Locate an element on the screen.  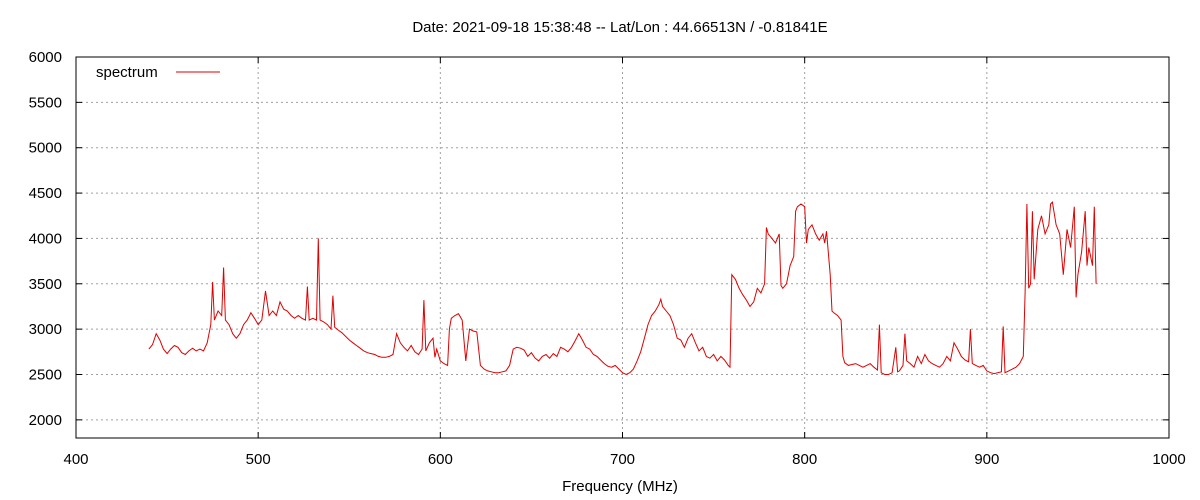
y-tick-label: 4500 is located at coordinates (45, 193).